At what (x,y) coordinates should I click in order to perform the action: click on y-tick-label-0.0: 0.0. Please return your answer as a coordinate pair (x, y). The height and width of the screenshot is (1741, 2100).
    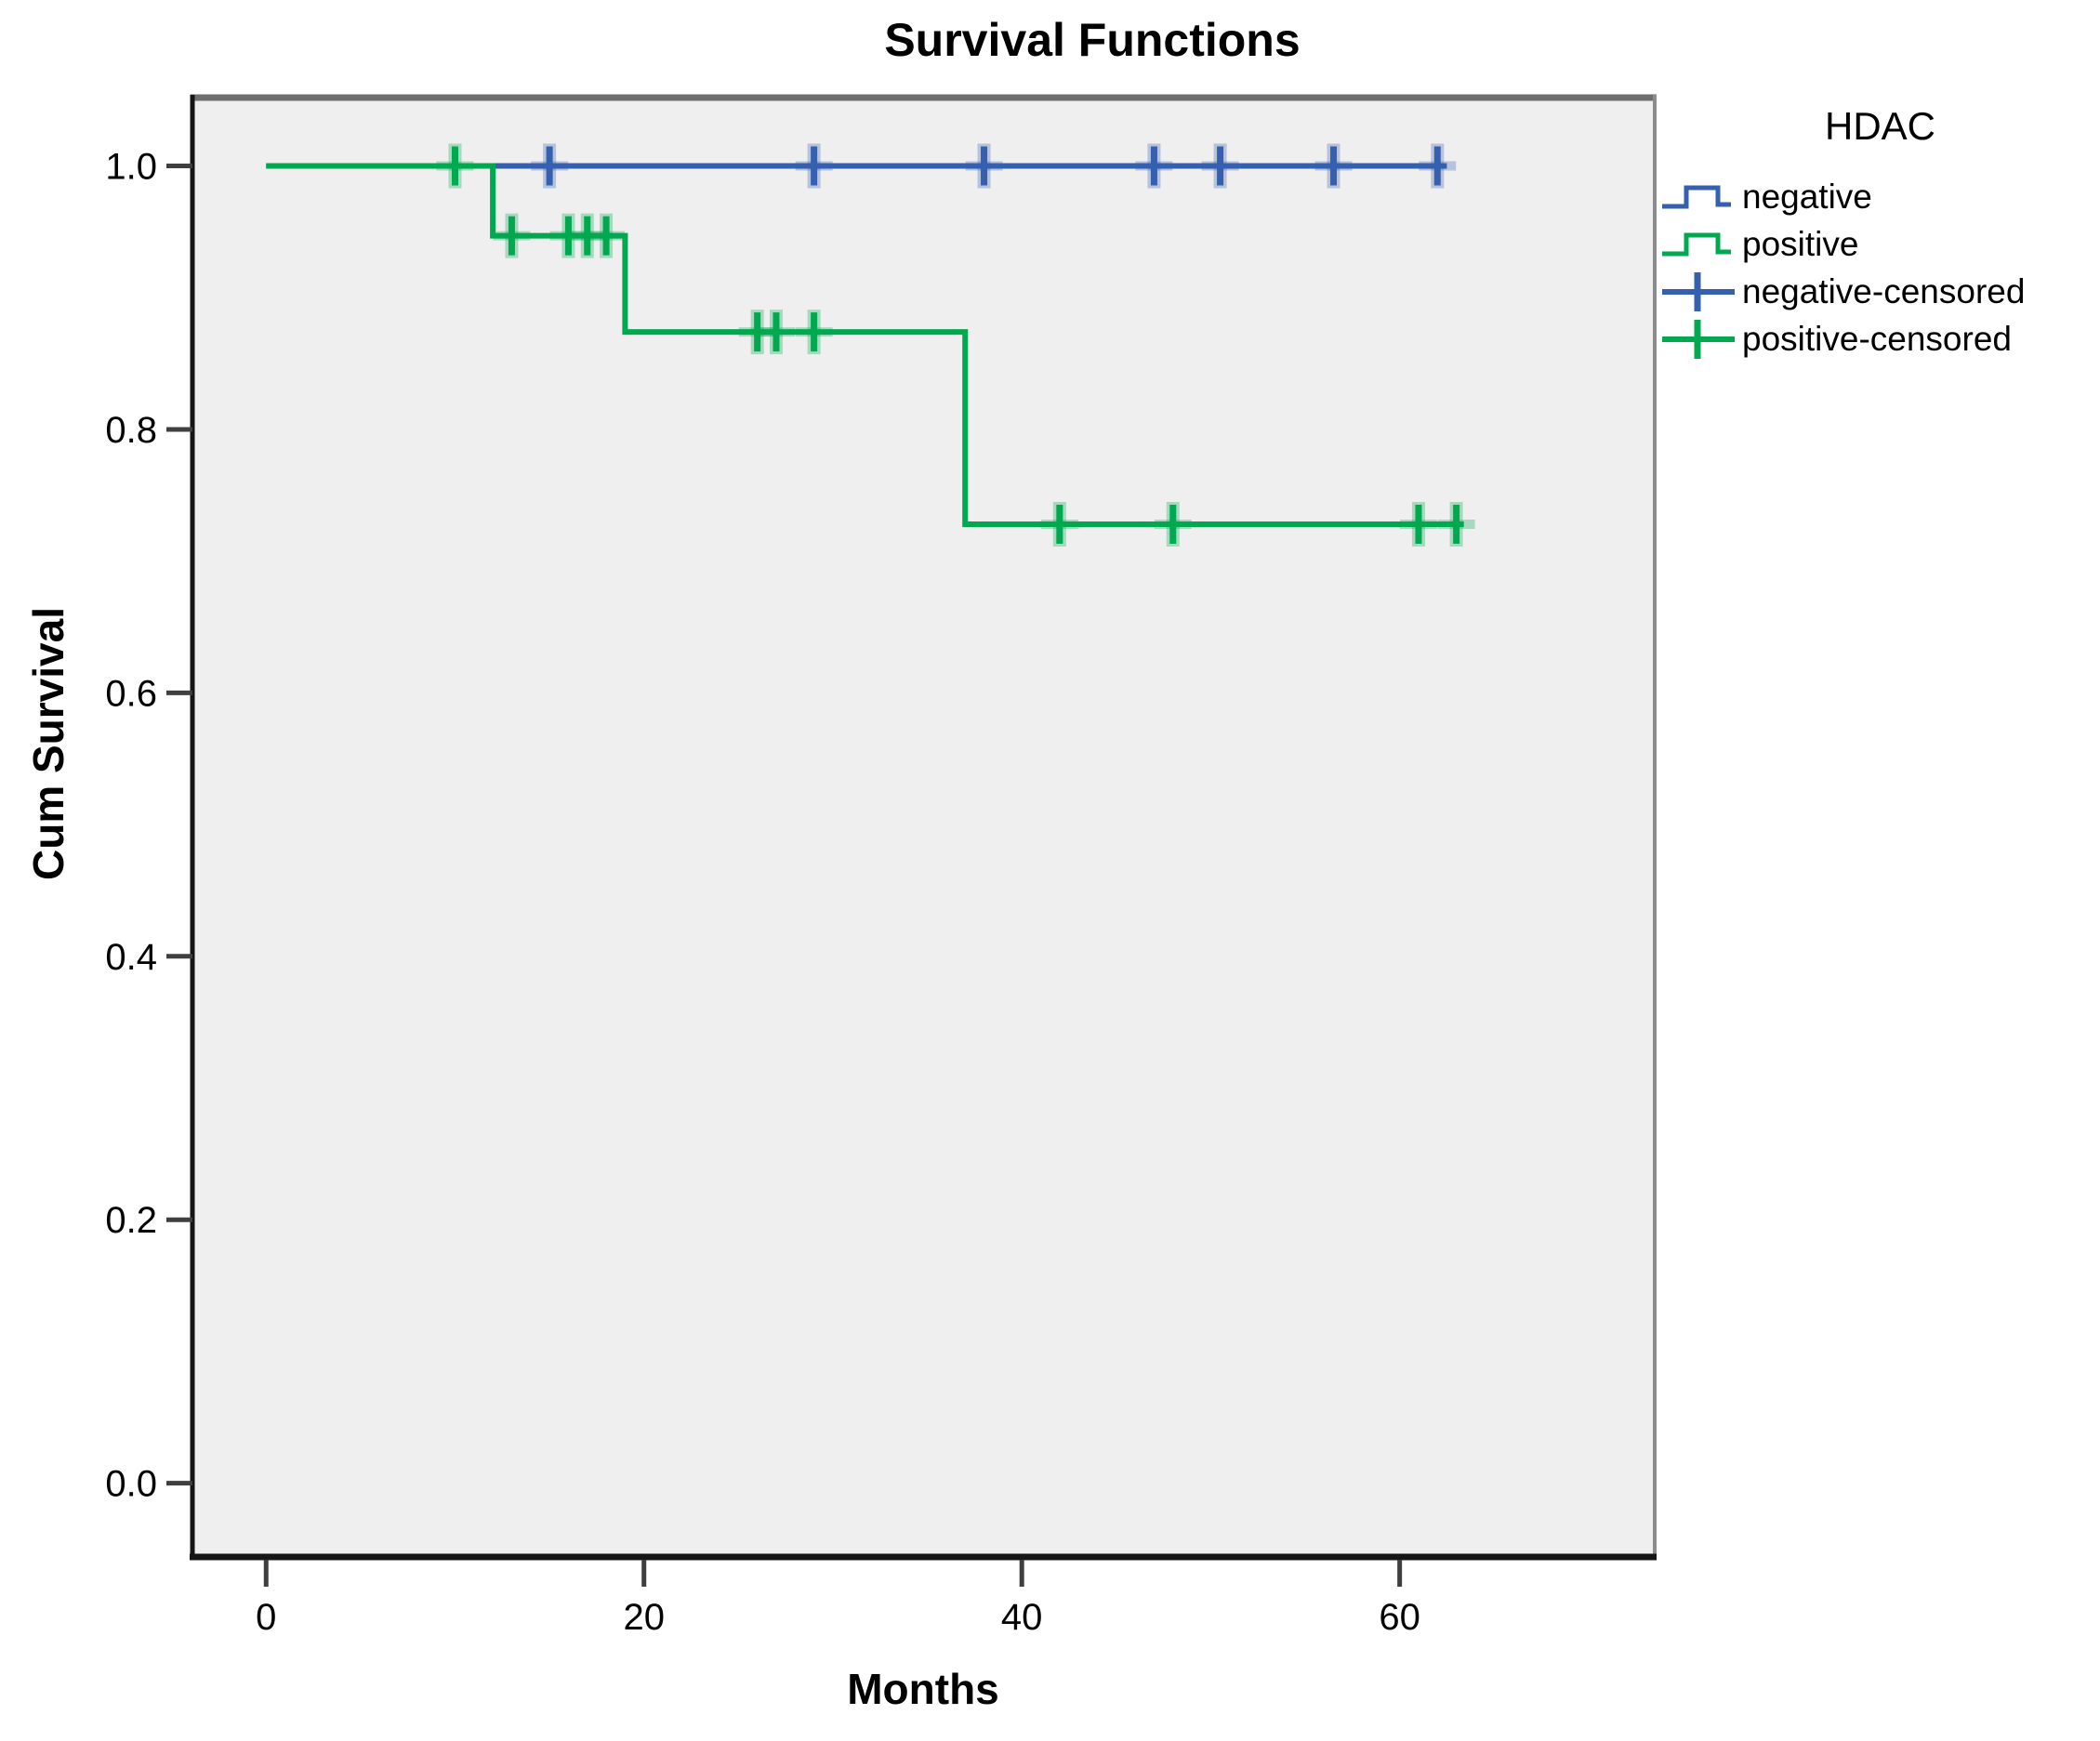
    Looking at the image, I should click on (131, 1484).